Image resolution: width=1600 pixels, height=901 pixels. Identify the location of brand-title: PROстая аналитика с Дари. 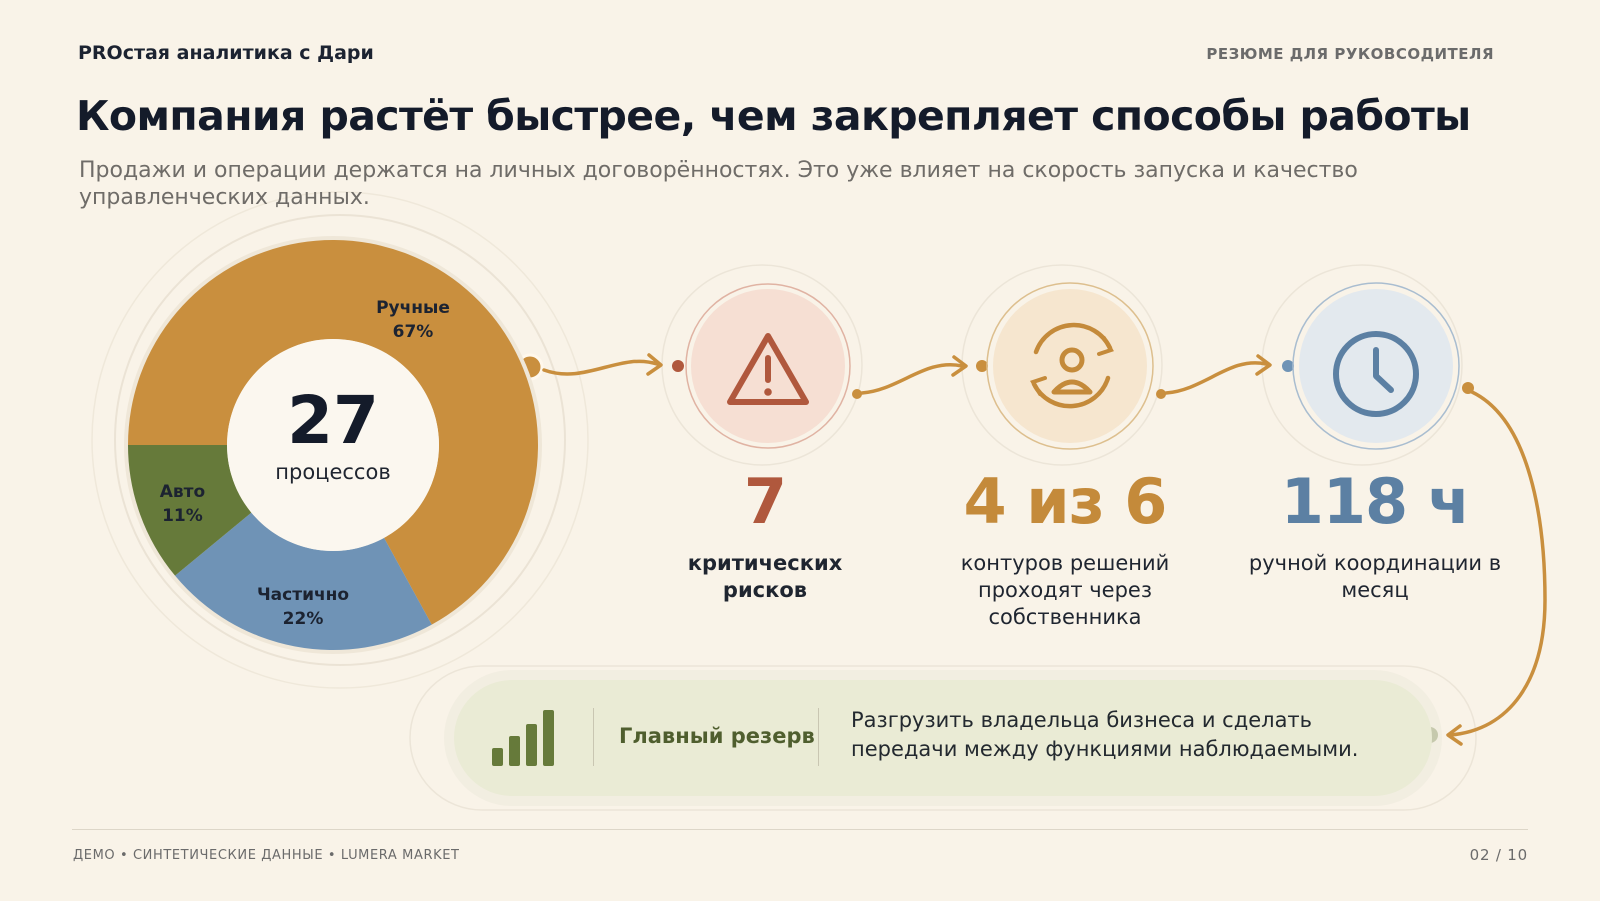
(226, 53).